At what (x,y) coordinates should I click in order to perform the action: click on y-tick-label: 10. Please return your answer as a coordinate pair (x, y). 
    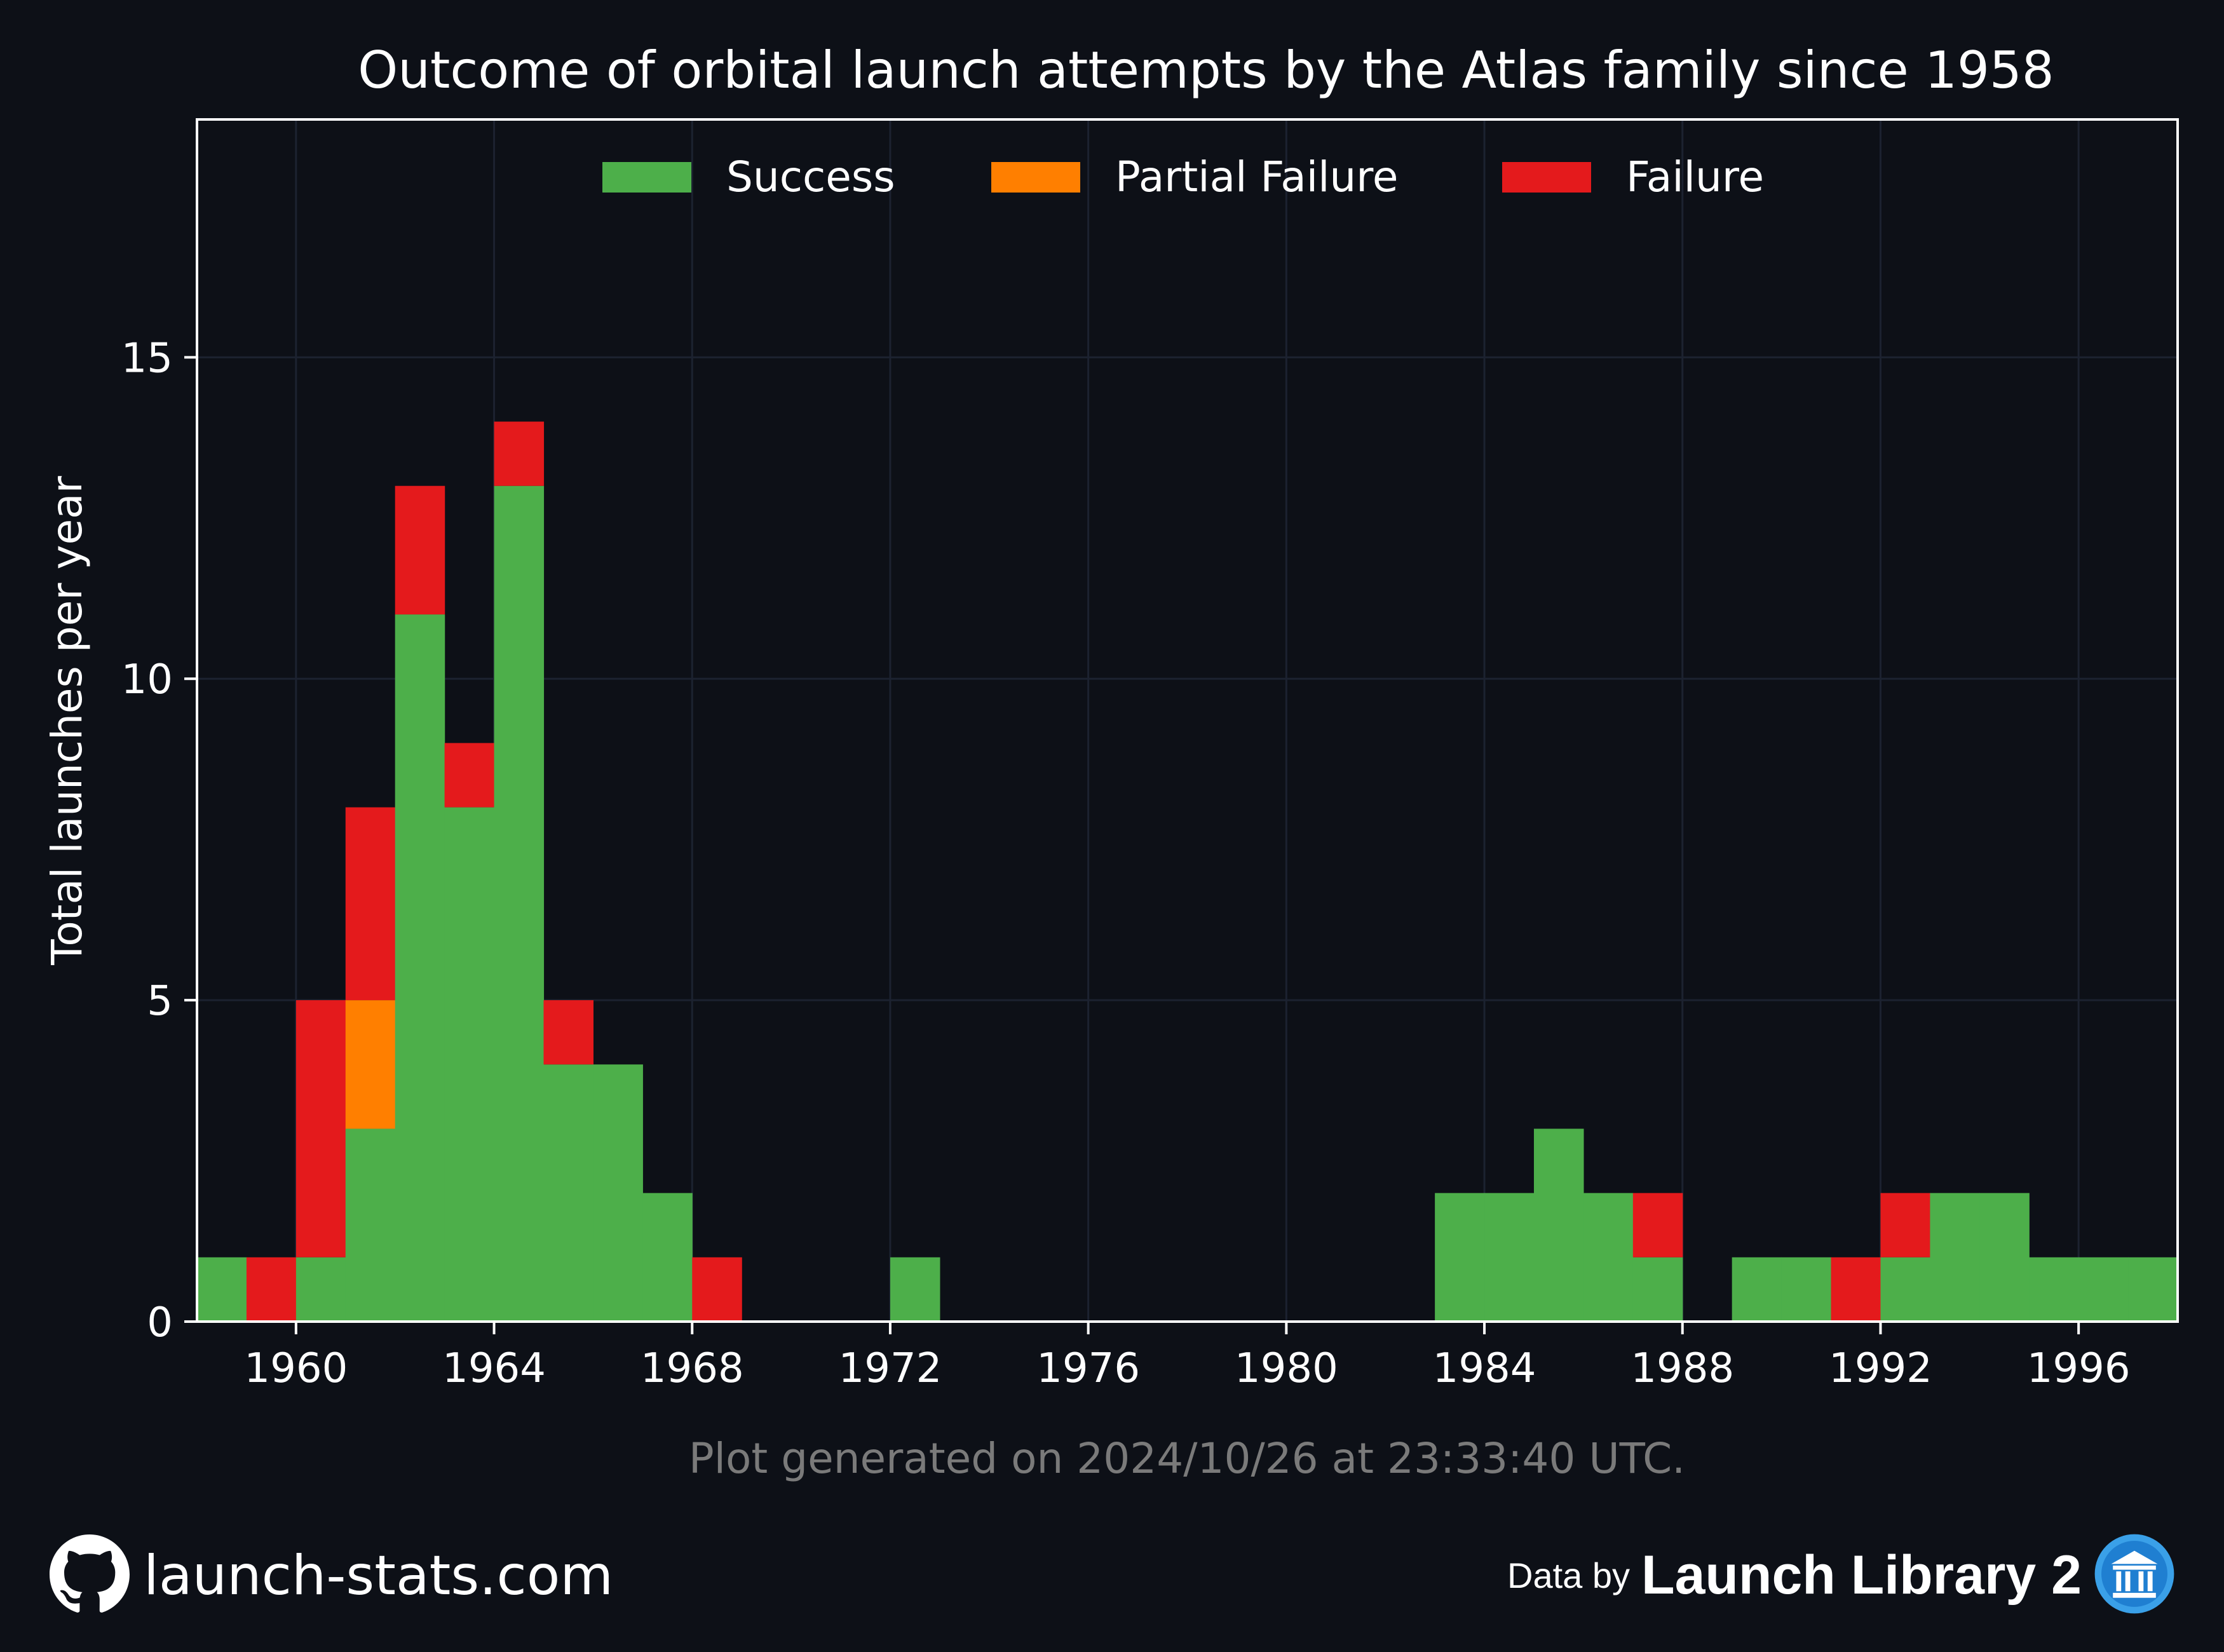
    Looking at the image, I should click on (147, 680).